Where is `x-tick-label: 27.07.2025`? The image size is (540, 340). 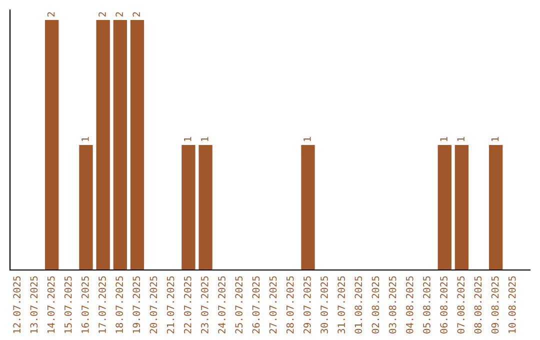 x-tick-label: 27.07.2025 is located at coordinates (273, 305).